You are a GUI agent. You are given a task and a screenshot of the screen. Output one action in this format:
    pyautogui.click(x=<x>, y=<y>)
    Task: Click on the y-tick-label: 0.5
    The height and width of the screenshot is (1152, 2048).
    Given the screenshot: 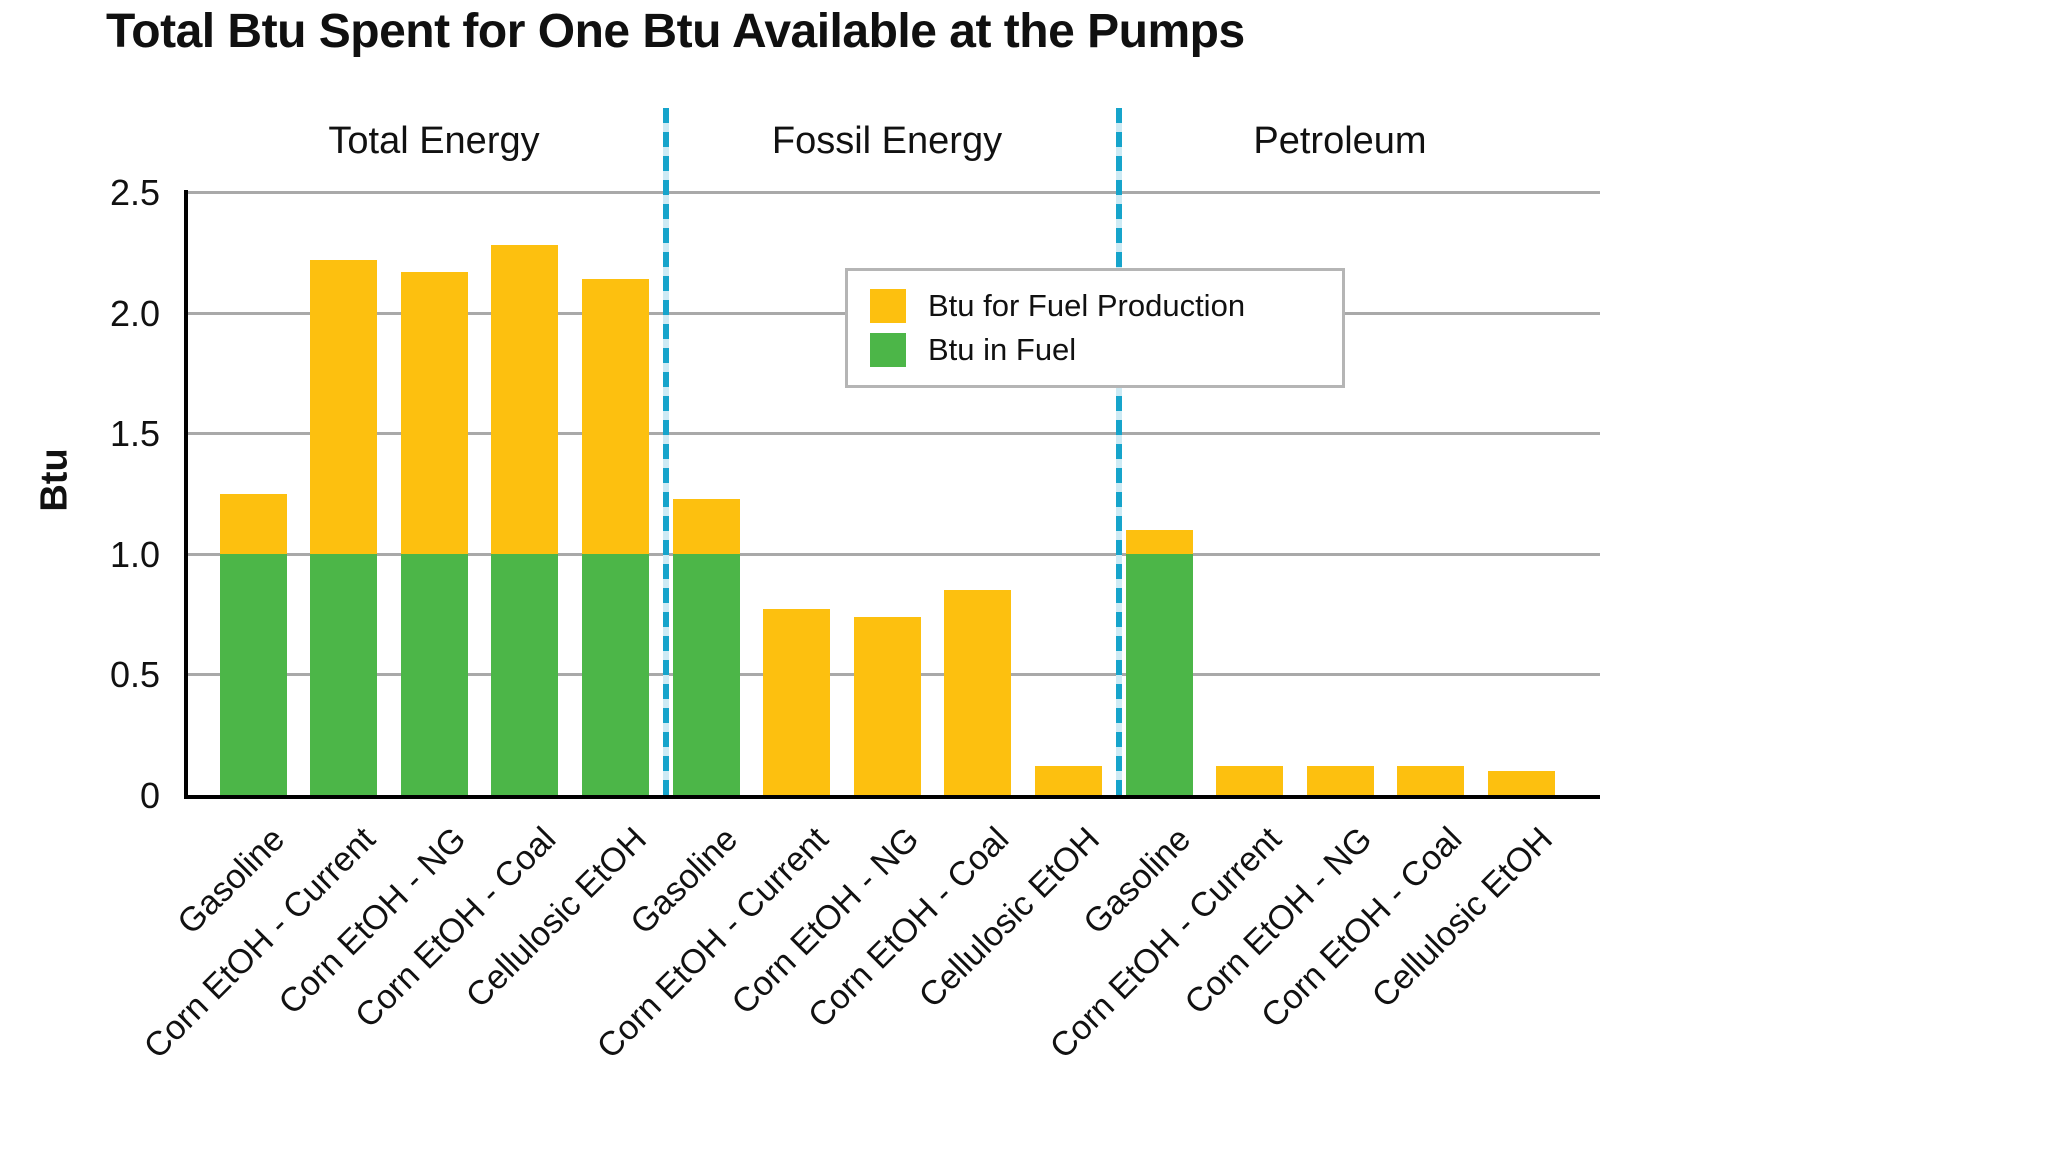 What is the action you would take?
    pyautogui.click(x=134, y=674)
    